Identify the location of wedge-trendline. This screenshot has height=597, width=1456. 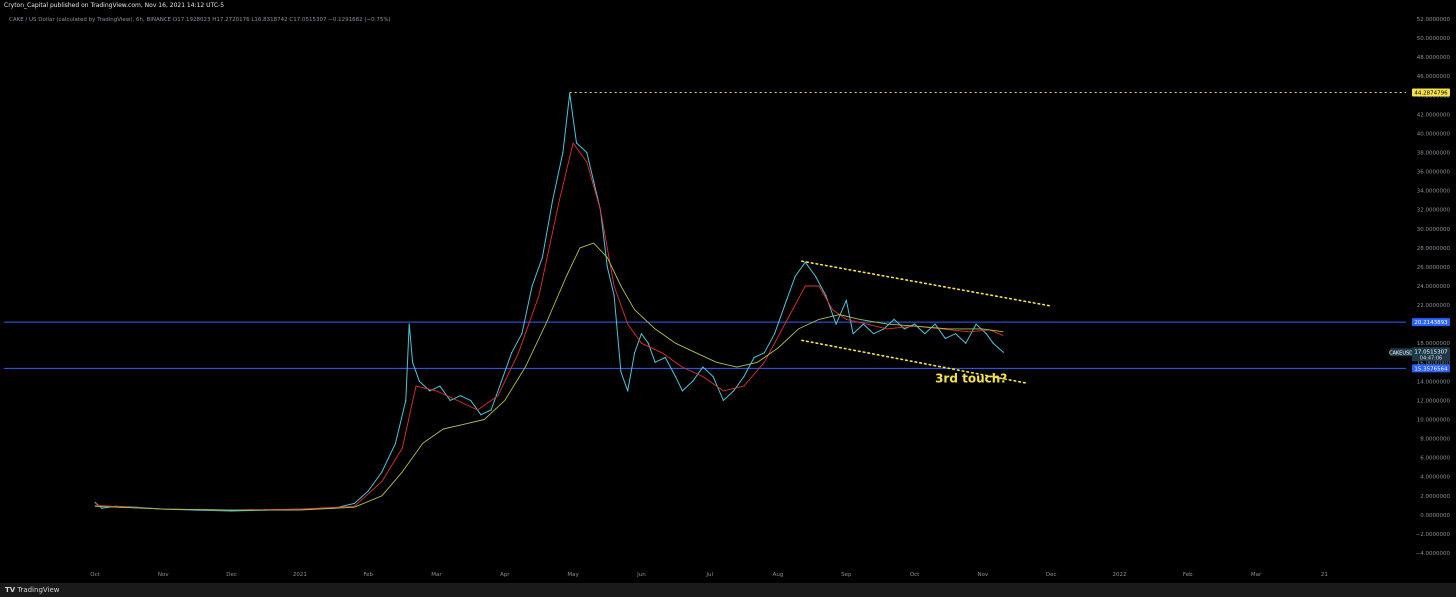
(915, 362).